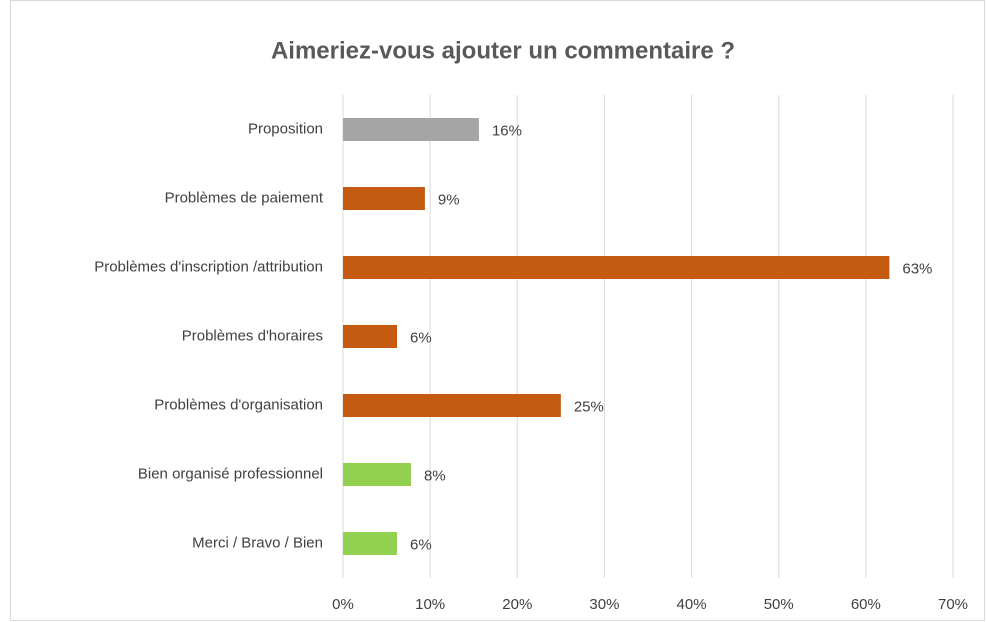 This screenshot has height=622, width=986. Describe the element at coordinates (517, 604) in the screenshot. I see `x-tick-label: 20%` at that location.